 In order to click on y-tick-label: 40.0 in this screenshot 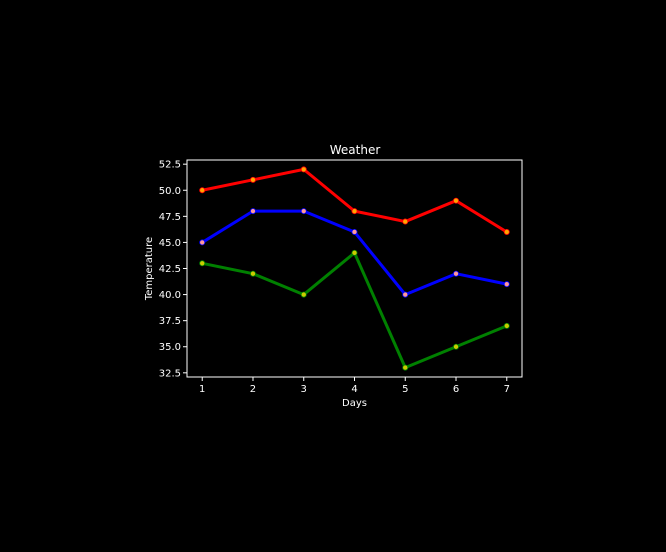, I will do `click(170, 295)`.